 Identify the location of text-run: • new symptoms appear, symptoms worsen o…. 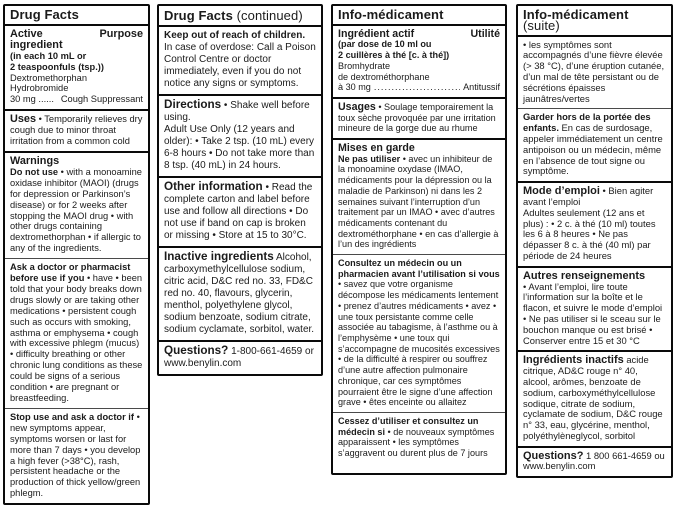
(75, 455).